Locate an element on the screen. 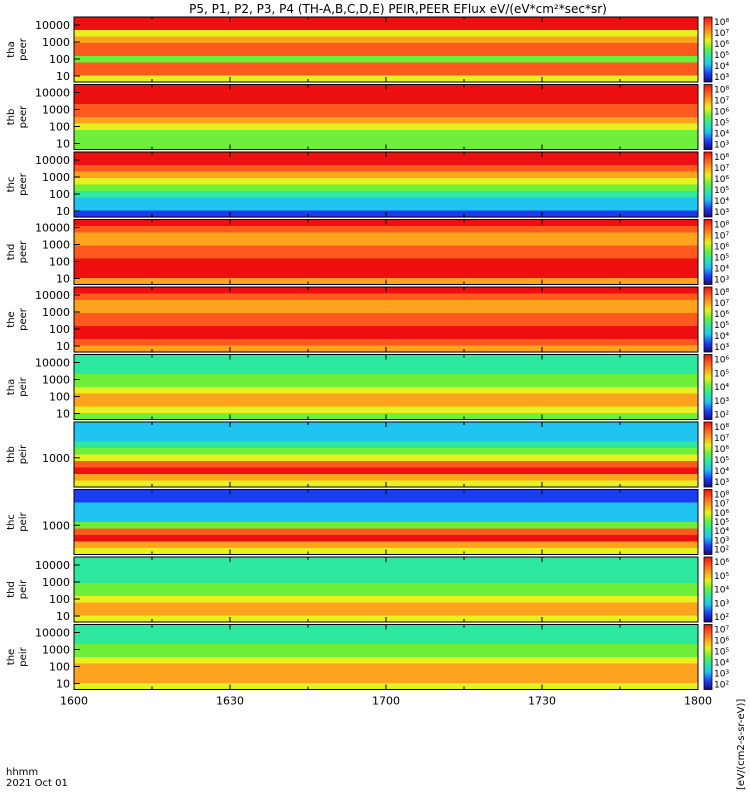 This screenshot has width=750, height=800. colorbar-label: [eV/(cm2-s-sr-eV)] is located at coordinates (741, 744).